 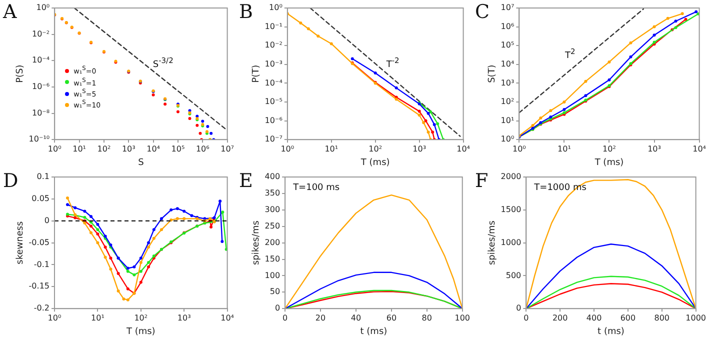 I want to click on y-tick-label: 10¹, so click(x=507, y=120).